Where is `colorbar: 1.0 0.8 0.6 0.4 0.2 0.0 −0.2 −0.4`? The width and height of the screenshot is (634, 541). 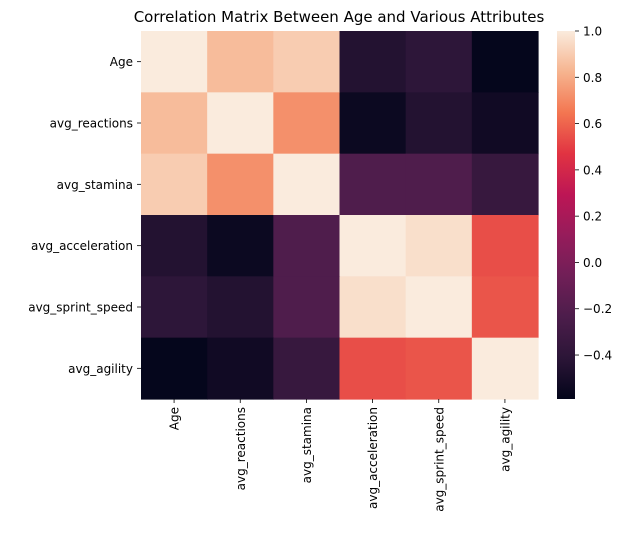
colorbar: 1.0 0.8 0.6 0.4 0.2 0.0 −0.2 −0.4 is located at coordinates (584, 212).